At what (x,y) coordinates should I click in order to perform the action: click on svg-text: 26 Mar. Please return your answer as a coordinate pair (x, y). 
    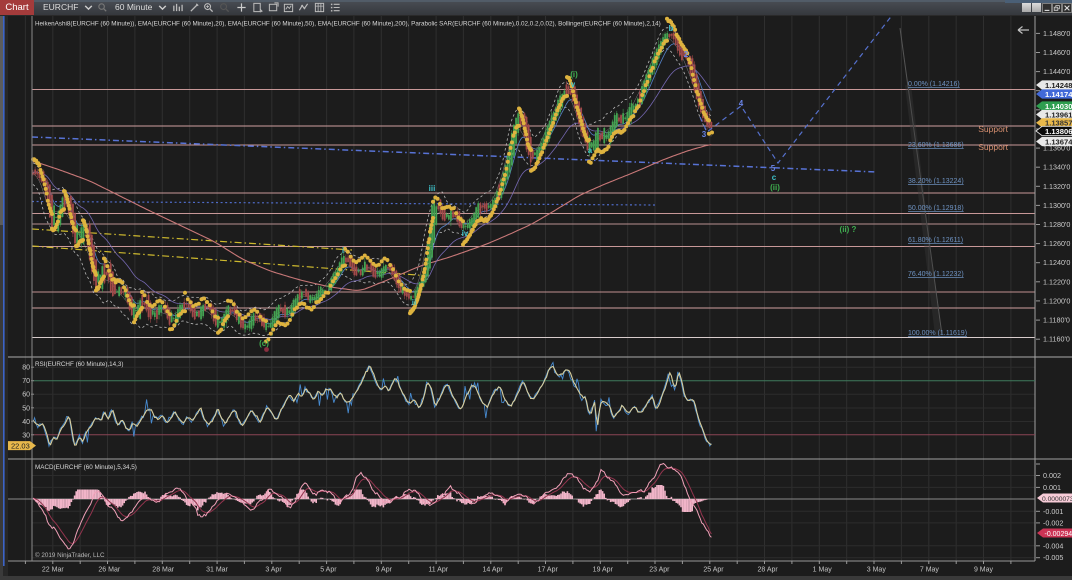
    Looking at the image, I should click on (109, 570).